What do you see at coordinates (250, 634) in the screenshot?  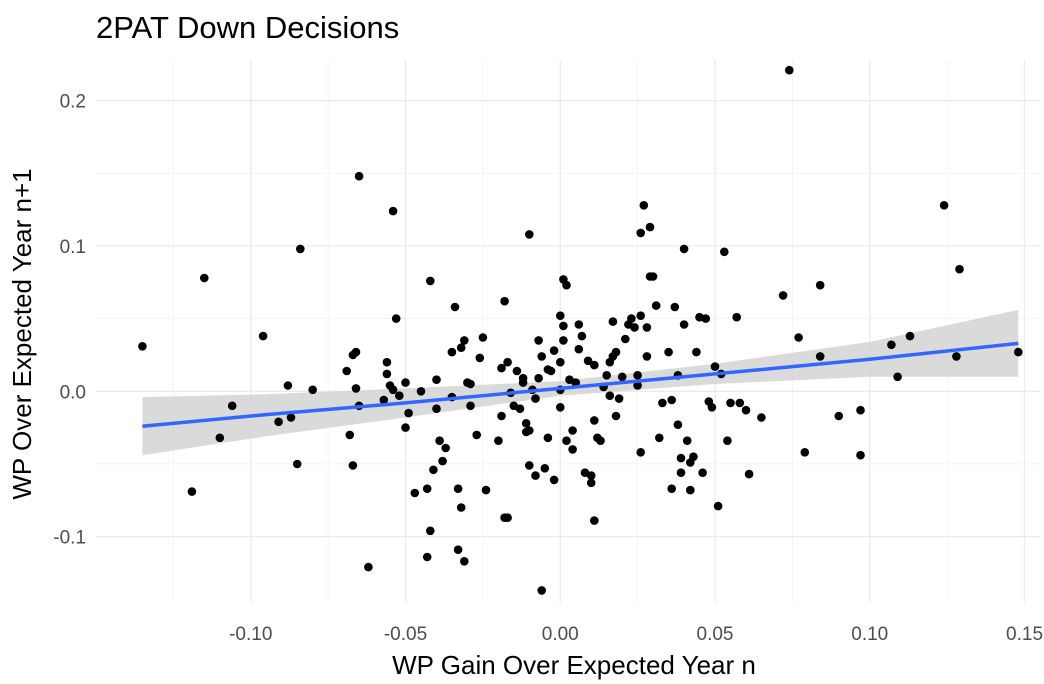 I see `x-tick-label: -0.10` at bounding box center [250, 634].